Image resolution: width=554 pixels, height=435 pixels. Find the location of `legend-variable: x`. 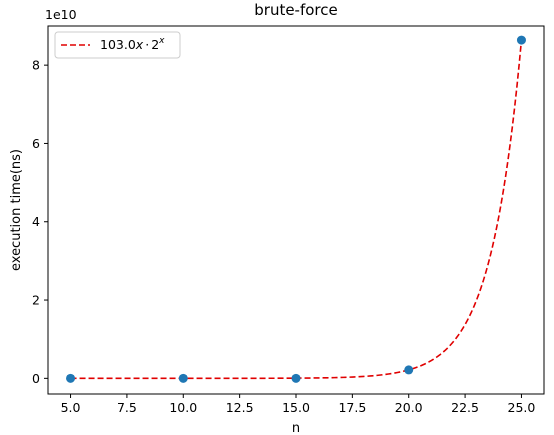

legend-variable: x is located at coordinates (139, 44).